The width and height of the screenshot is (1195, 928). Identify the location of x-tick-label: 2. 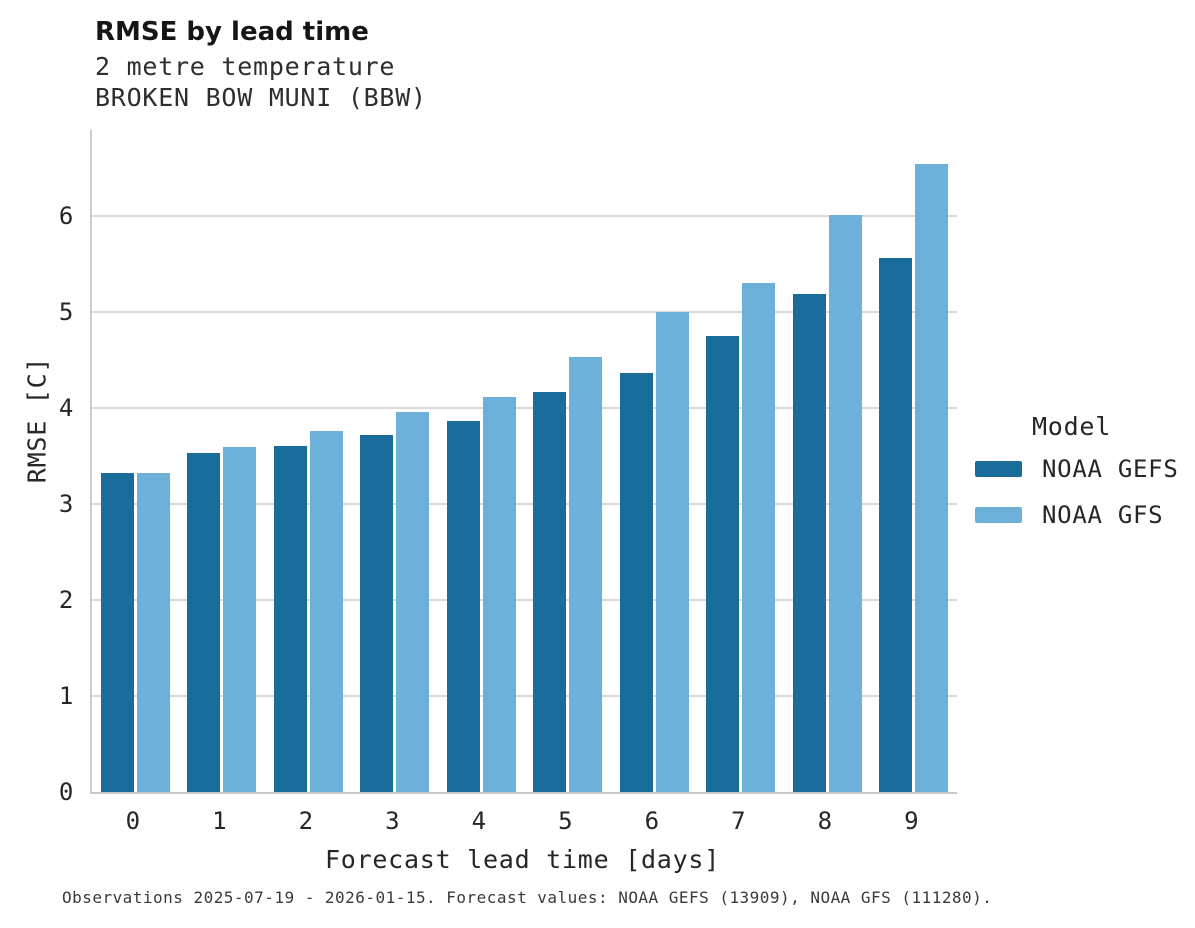
(306, 821).